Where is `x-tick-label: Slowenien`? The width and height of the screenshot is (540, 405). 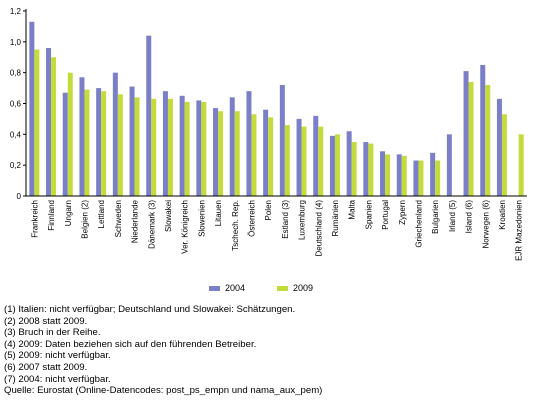
x-tick-label: Slowenien is located at coordinates (201, 218).